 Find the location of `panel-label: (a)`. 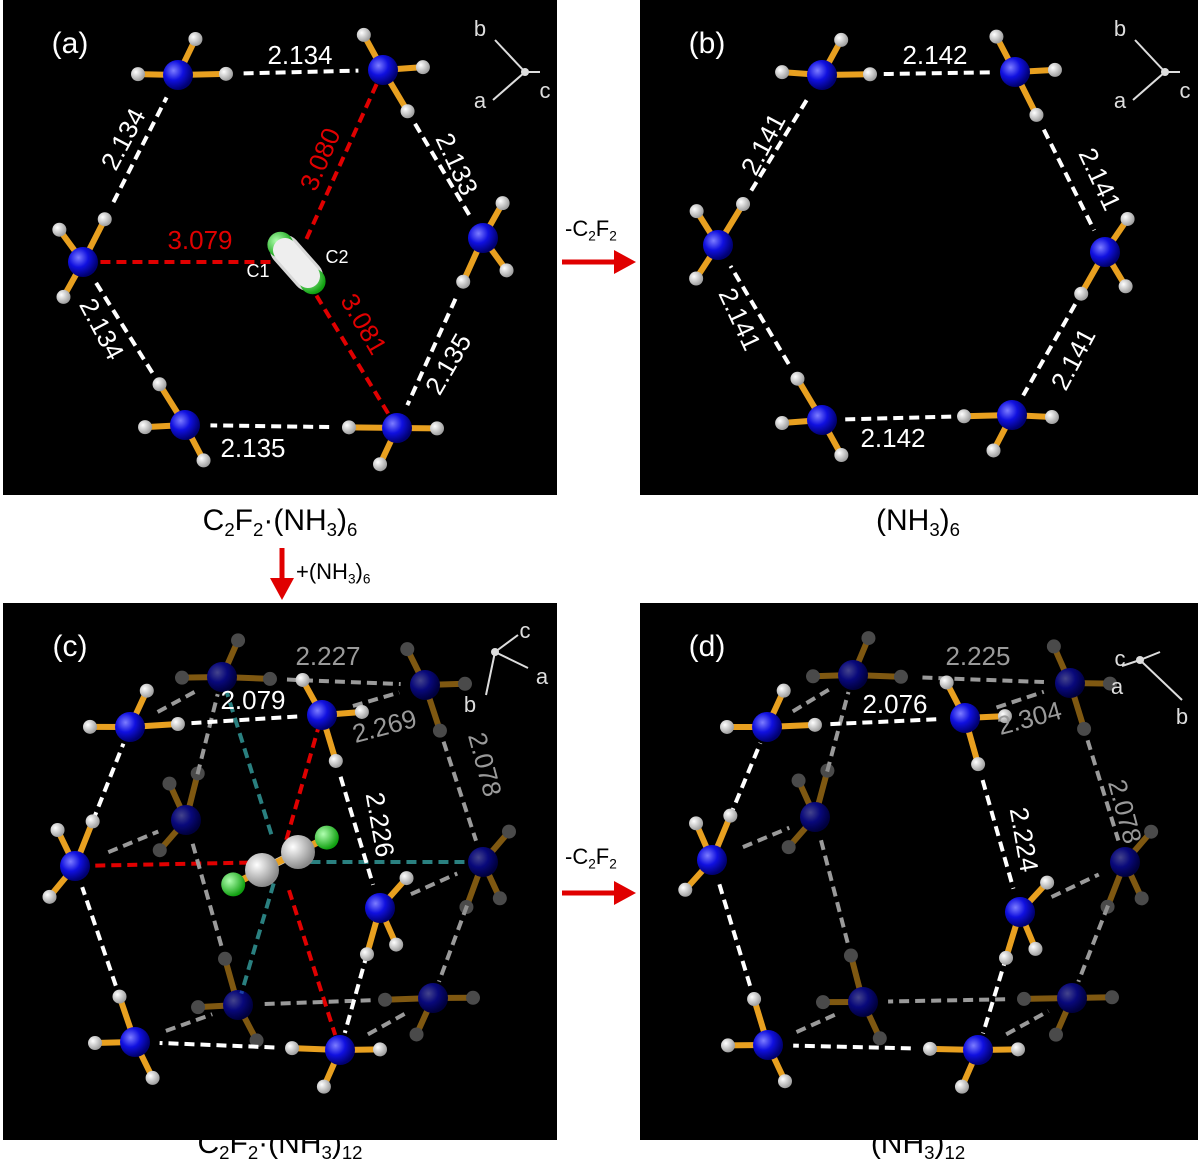

panel-label: (a) is located at coordinates (70, 43).